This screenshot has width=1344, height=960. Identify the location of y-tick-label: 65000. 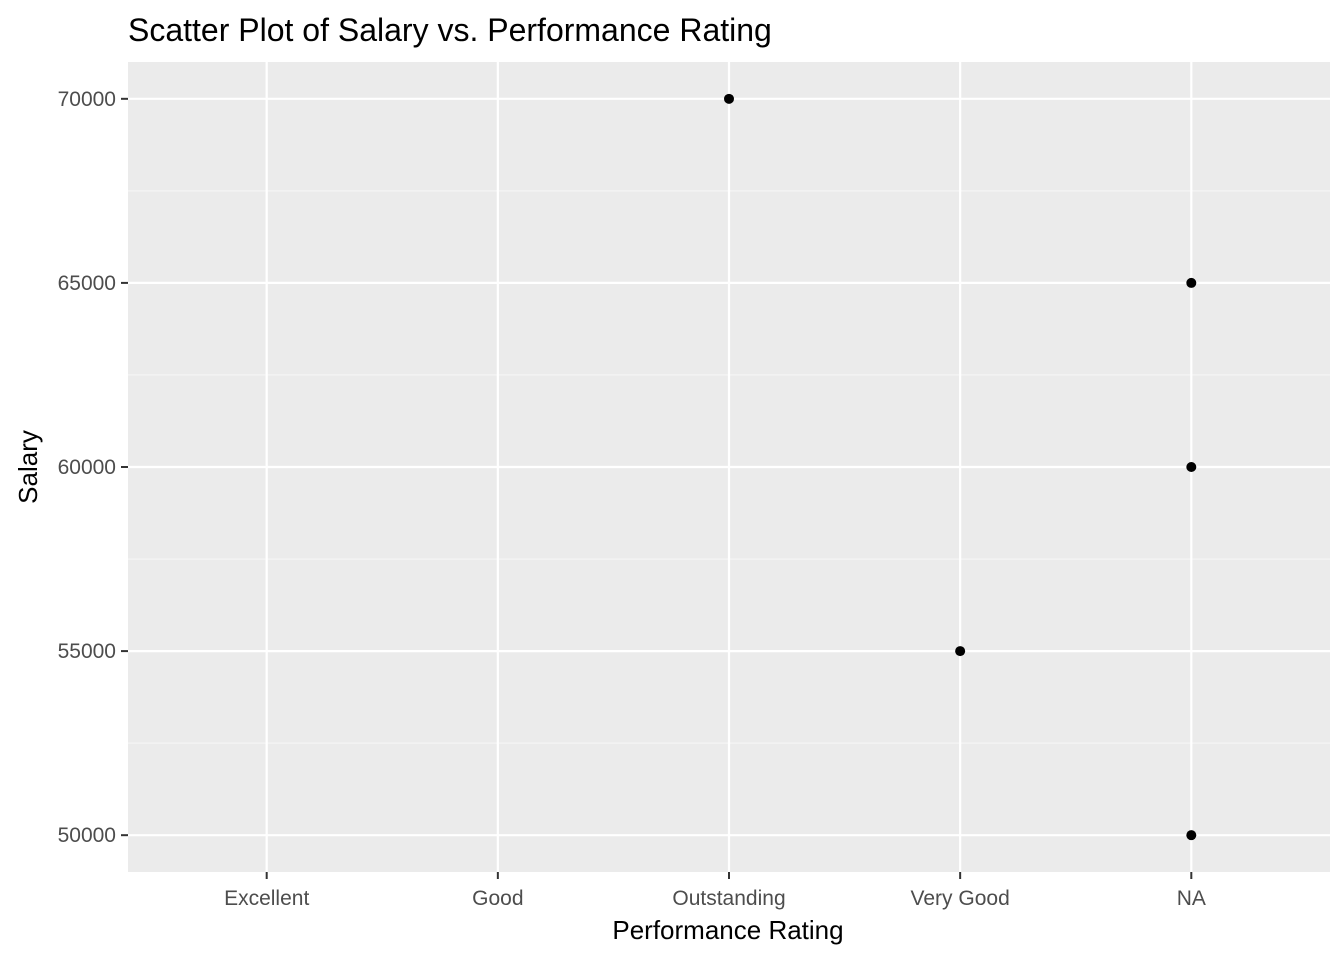
(87, 283).